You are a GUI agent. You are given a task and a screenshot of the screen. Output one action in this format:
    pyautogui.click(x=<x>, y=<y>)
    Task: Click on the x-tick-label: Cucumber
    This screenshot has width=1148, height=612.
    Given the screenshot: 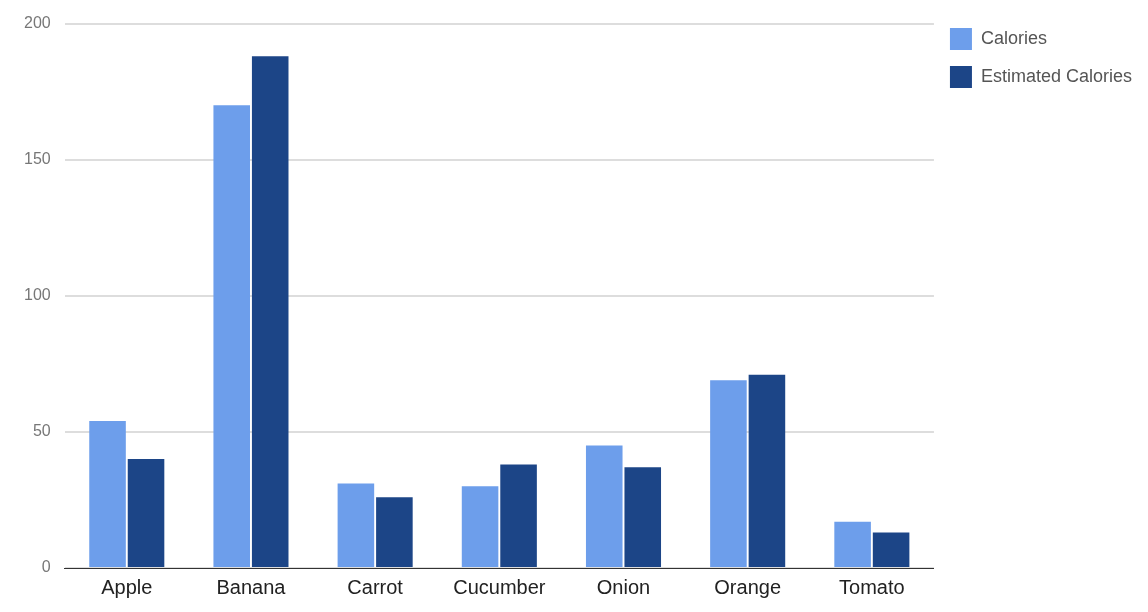 What is the action you would take?
    pyautogui.click(x=499, y=586)
    